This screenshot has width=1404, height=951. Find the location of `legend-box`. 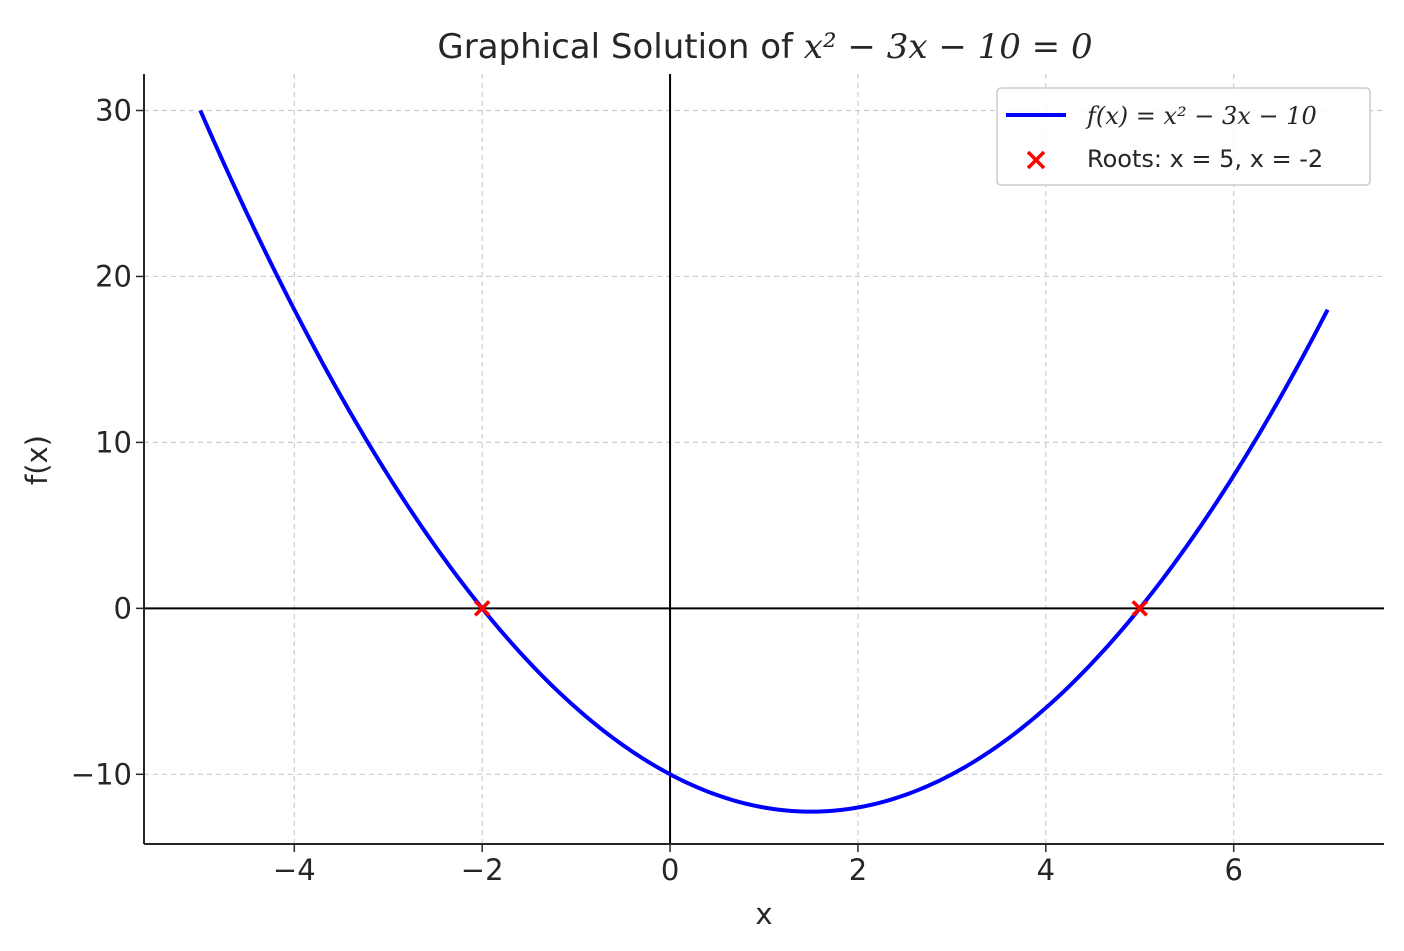

legend-box is located at coordinates (1183, 136).